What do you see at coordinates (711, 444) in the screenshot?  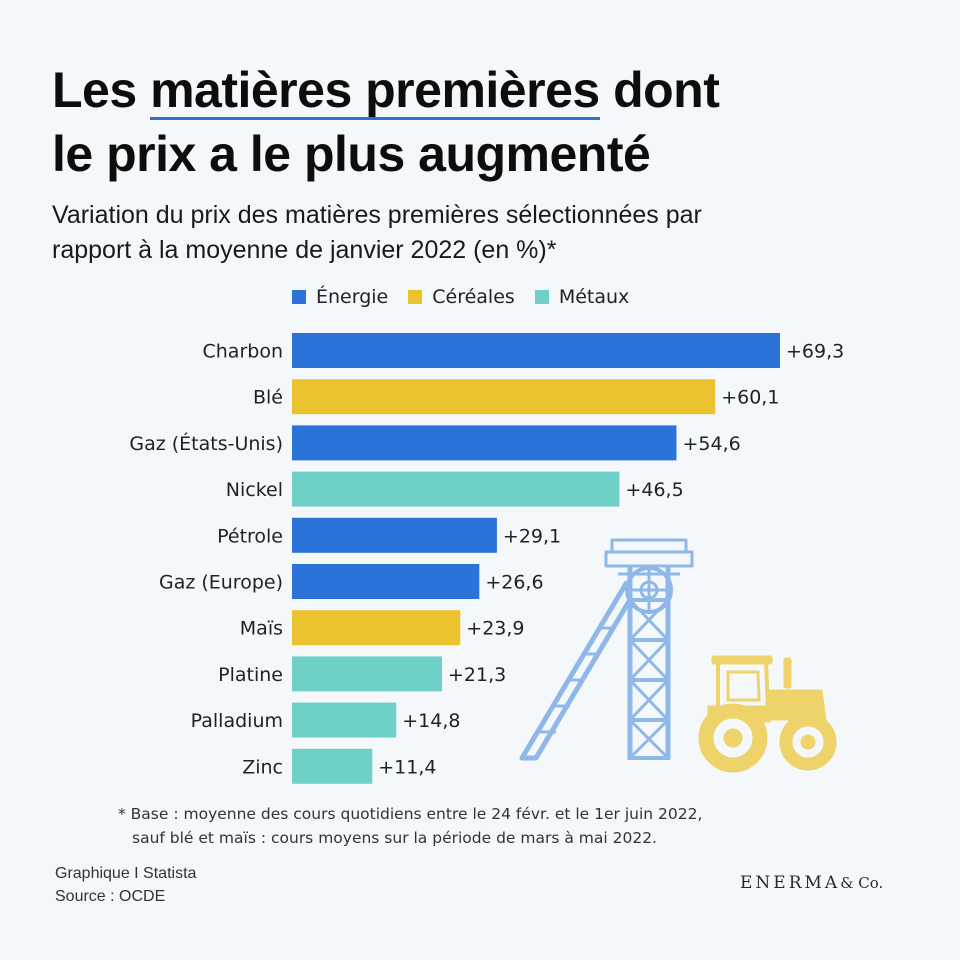 I see `value-label: +54,6` at bounding box center [711, 444].